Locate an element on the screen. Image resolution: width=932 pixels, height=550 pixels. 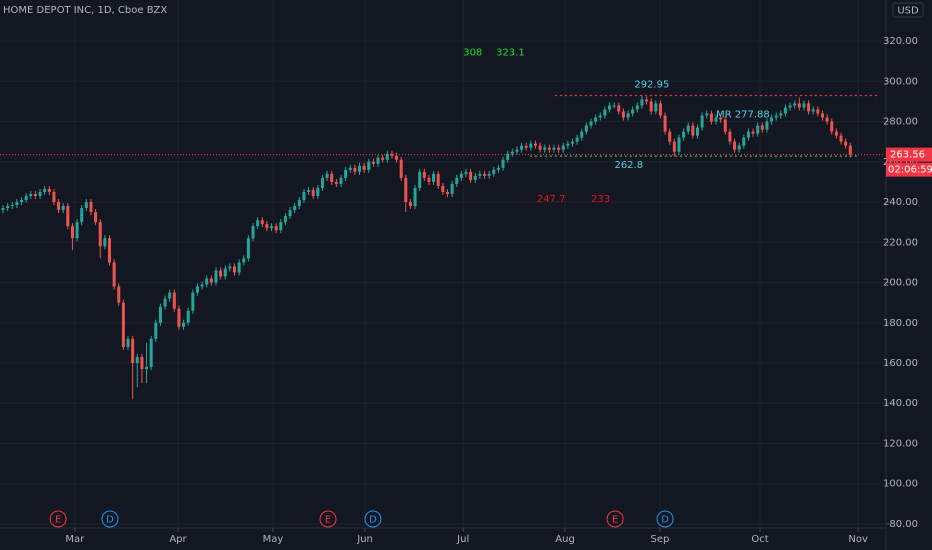
price-axis is located at coordinates (909, 275).